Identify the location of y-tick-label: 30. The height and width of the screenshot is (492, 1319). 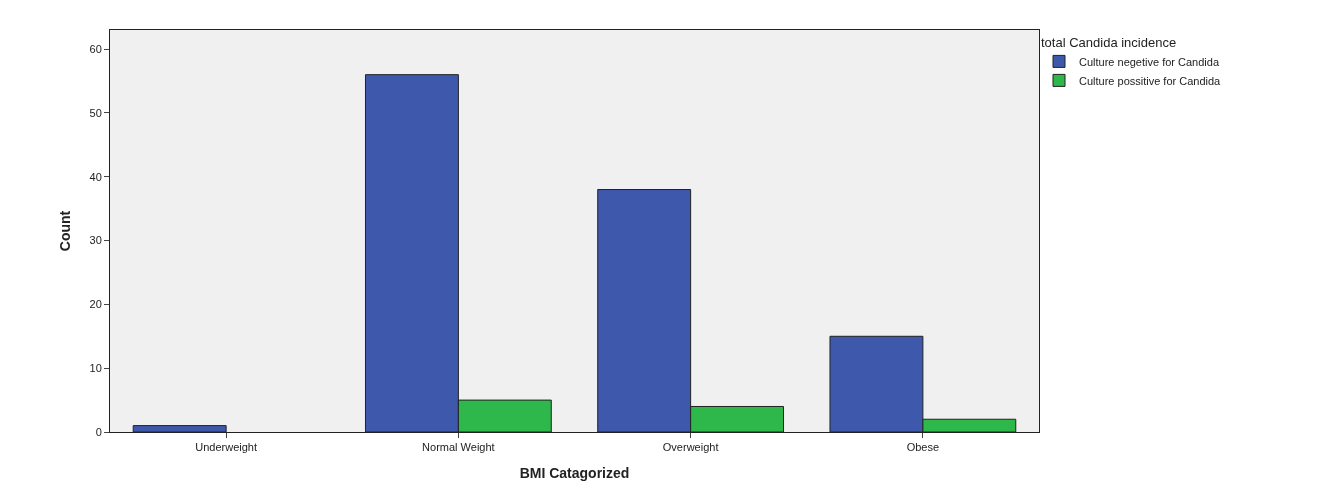
(95, 240).